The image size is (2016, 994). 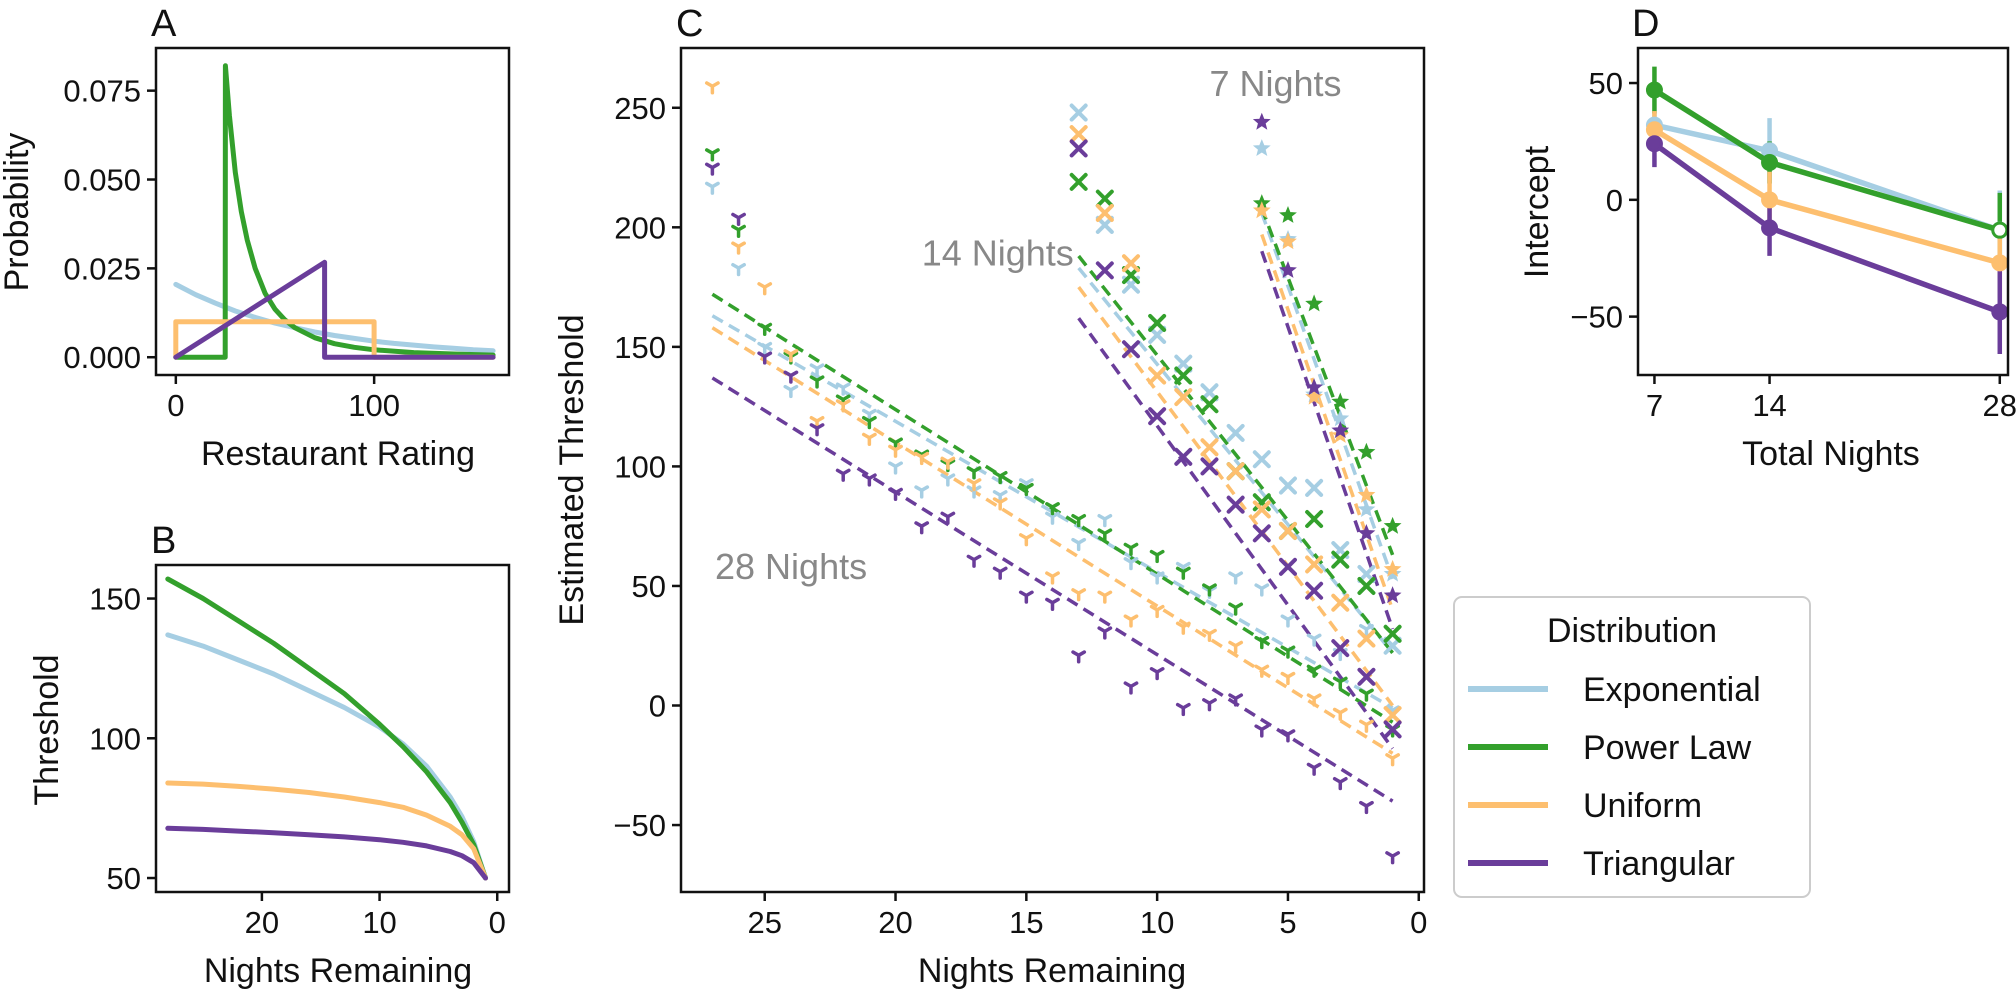 I want to click on series-exponential, so click(x=334, y=317).